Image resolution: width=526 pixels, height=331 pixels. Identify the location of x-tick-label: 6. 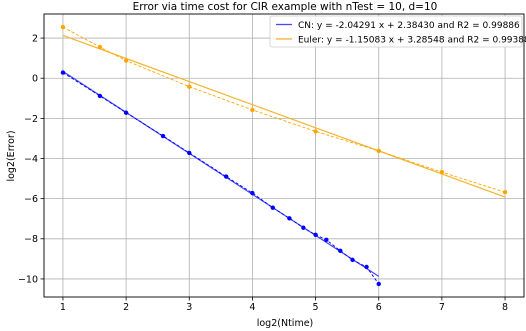
(379, 307).